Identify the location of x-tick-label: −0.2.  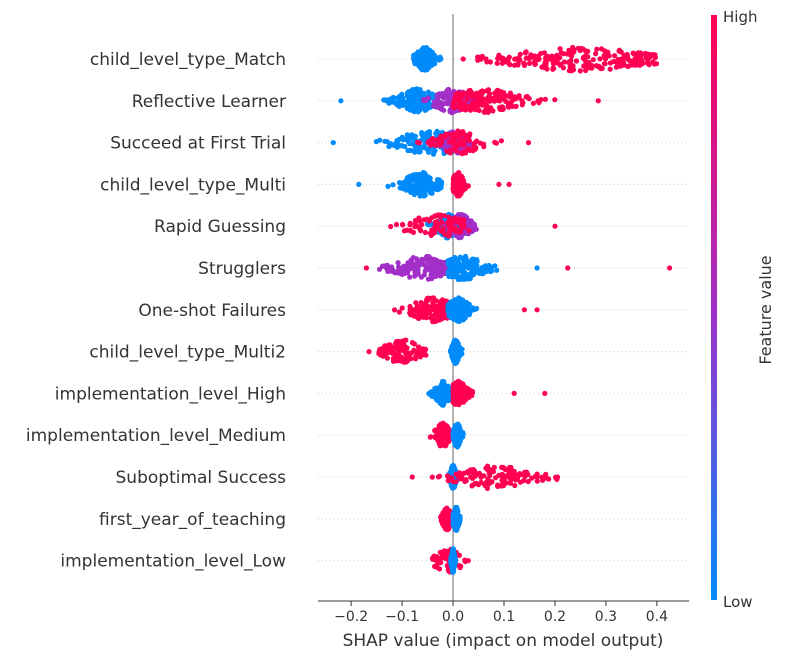
(351, 617).